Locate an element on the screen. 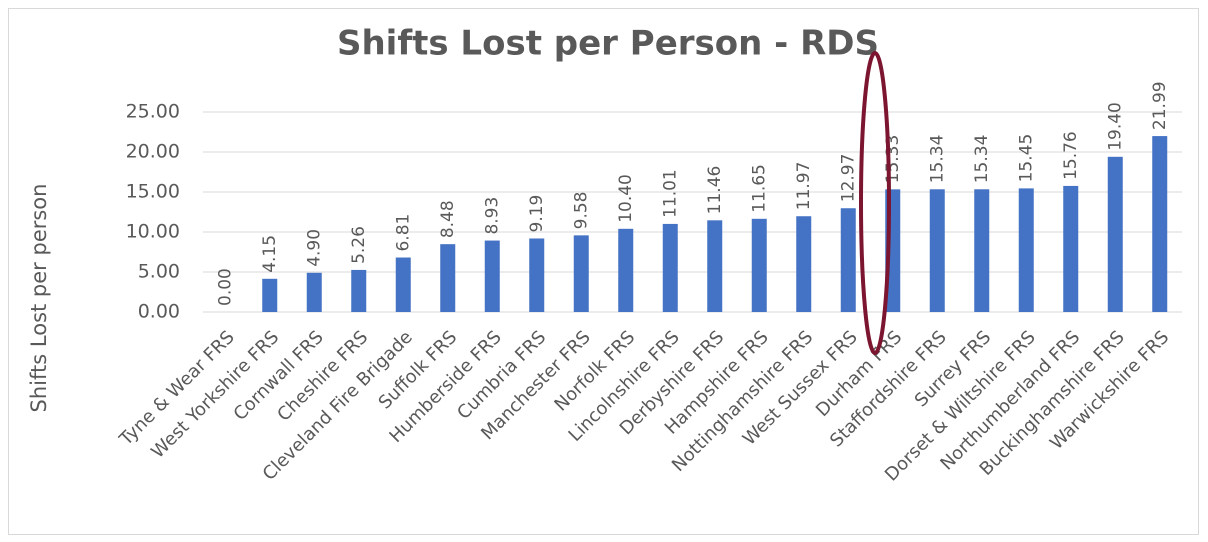  value-label: 11.46 is located at coordinates (715, 190).